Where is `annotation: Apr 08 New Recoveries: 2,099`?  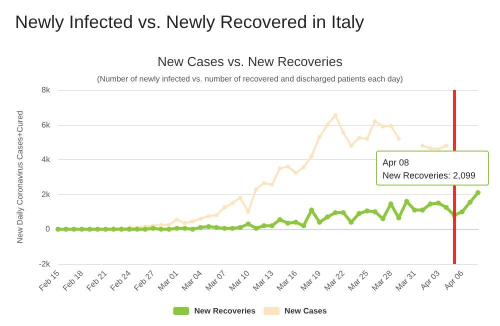 annotation: Apr 08 New Recoveries: 2,099 is located at coordinates (429, 169).